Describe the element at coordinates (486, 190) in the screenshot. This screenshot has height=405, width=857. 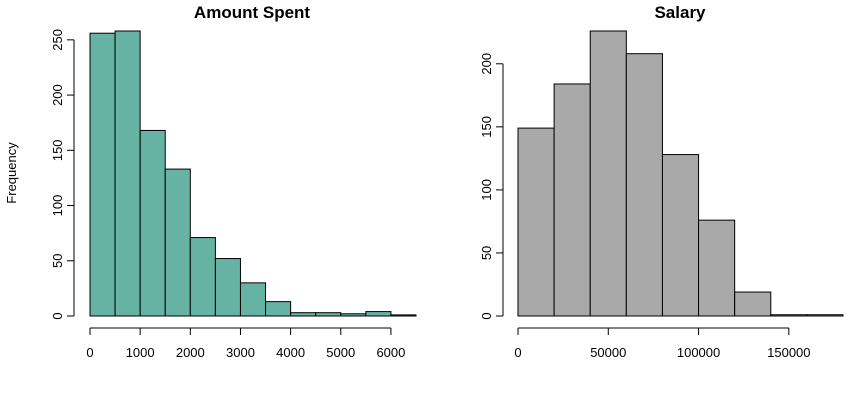
I see `salary-y-tick-label: 100` at that location.